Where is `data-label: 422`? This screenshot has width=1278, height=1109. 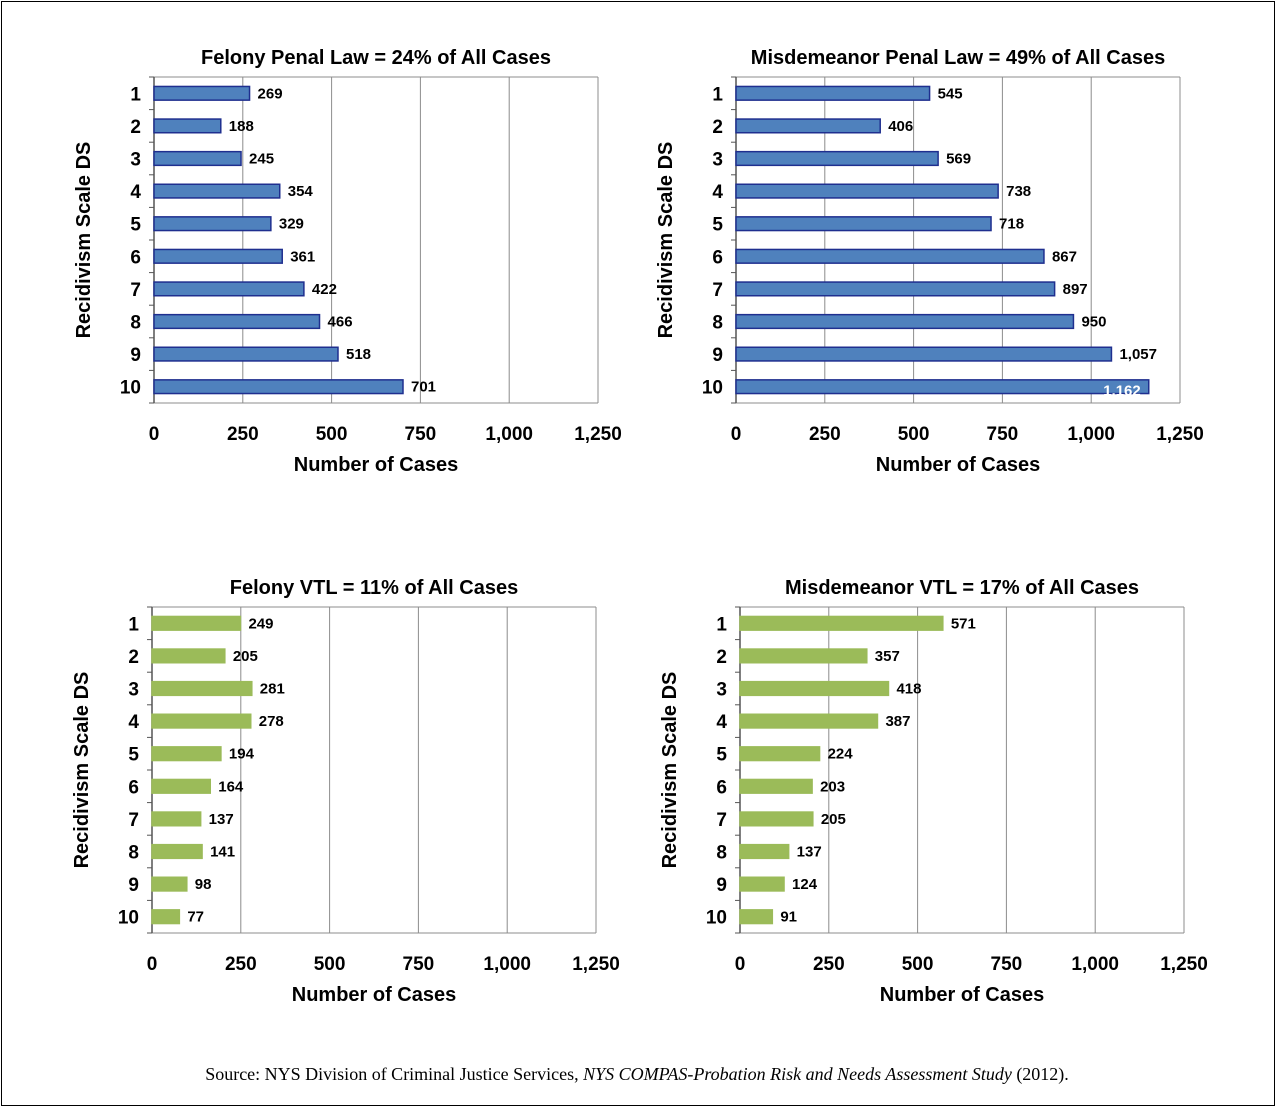
data-label: 422 is located at coordinates (324, 289).